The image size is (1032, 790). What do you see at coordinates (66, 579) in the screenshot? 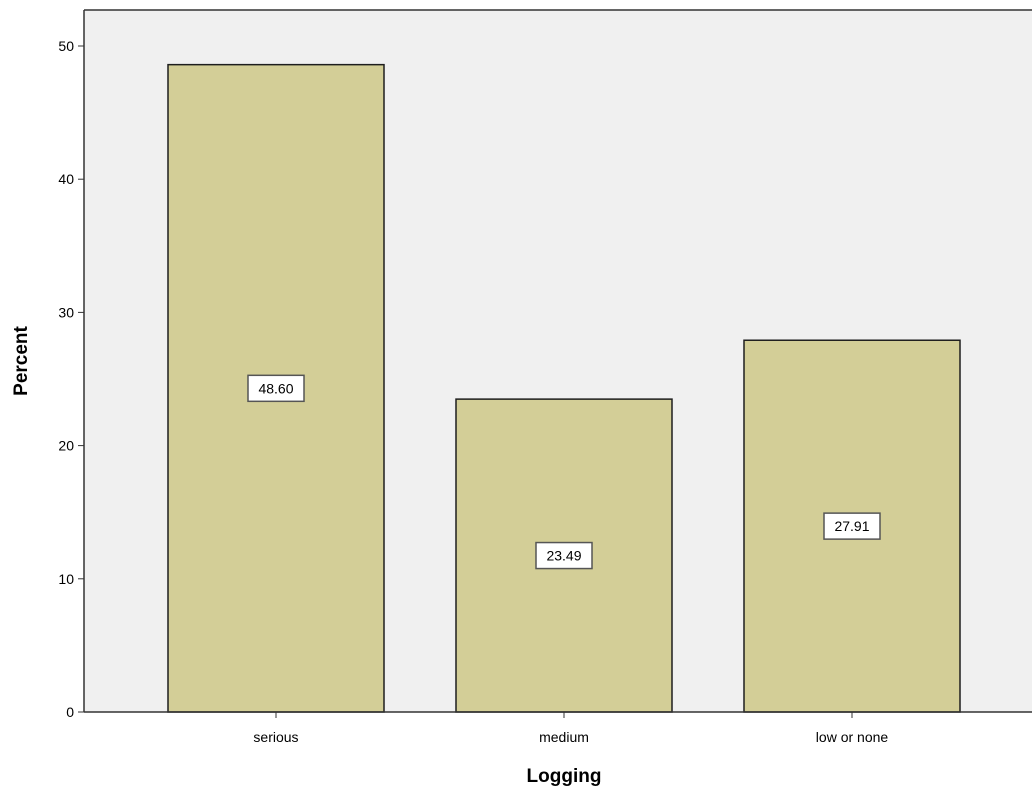
I see `y-tick-label: 10` at bounding box center [66, 579].